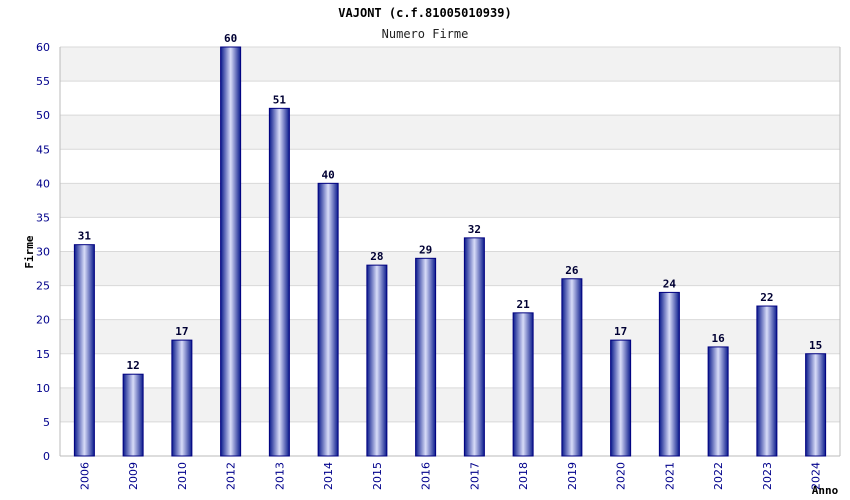  What do you see at coordinates (524, 304) in the screenshot?
I see `data-label: 21` at bounding box center [524, 304].